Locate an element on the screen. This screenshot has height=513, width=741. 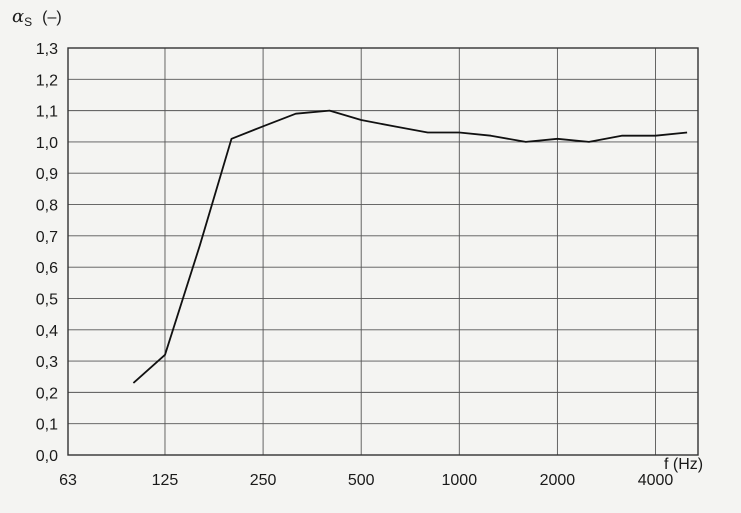
y-tick-label: 1,3 is located at coordinates (47, 49).